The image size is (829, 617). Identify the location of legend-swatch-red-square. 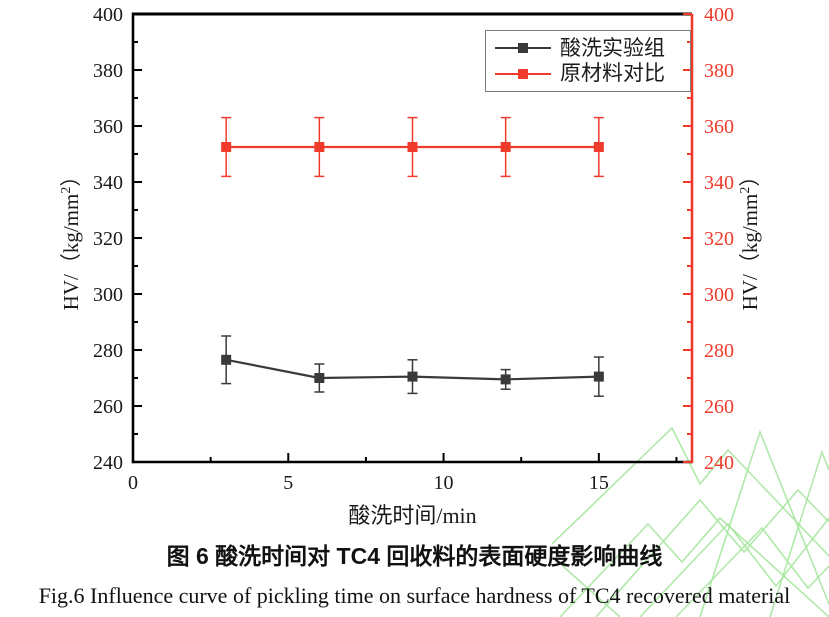
(523, 73).